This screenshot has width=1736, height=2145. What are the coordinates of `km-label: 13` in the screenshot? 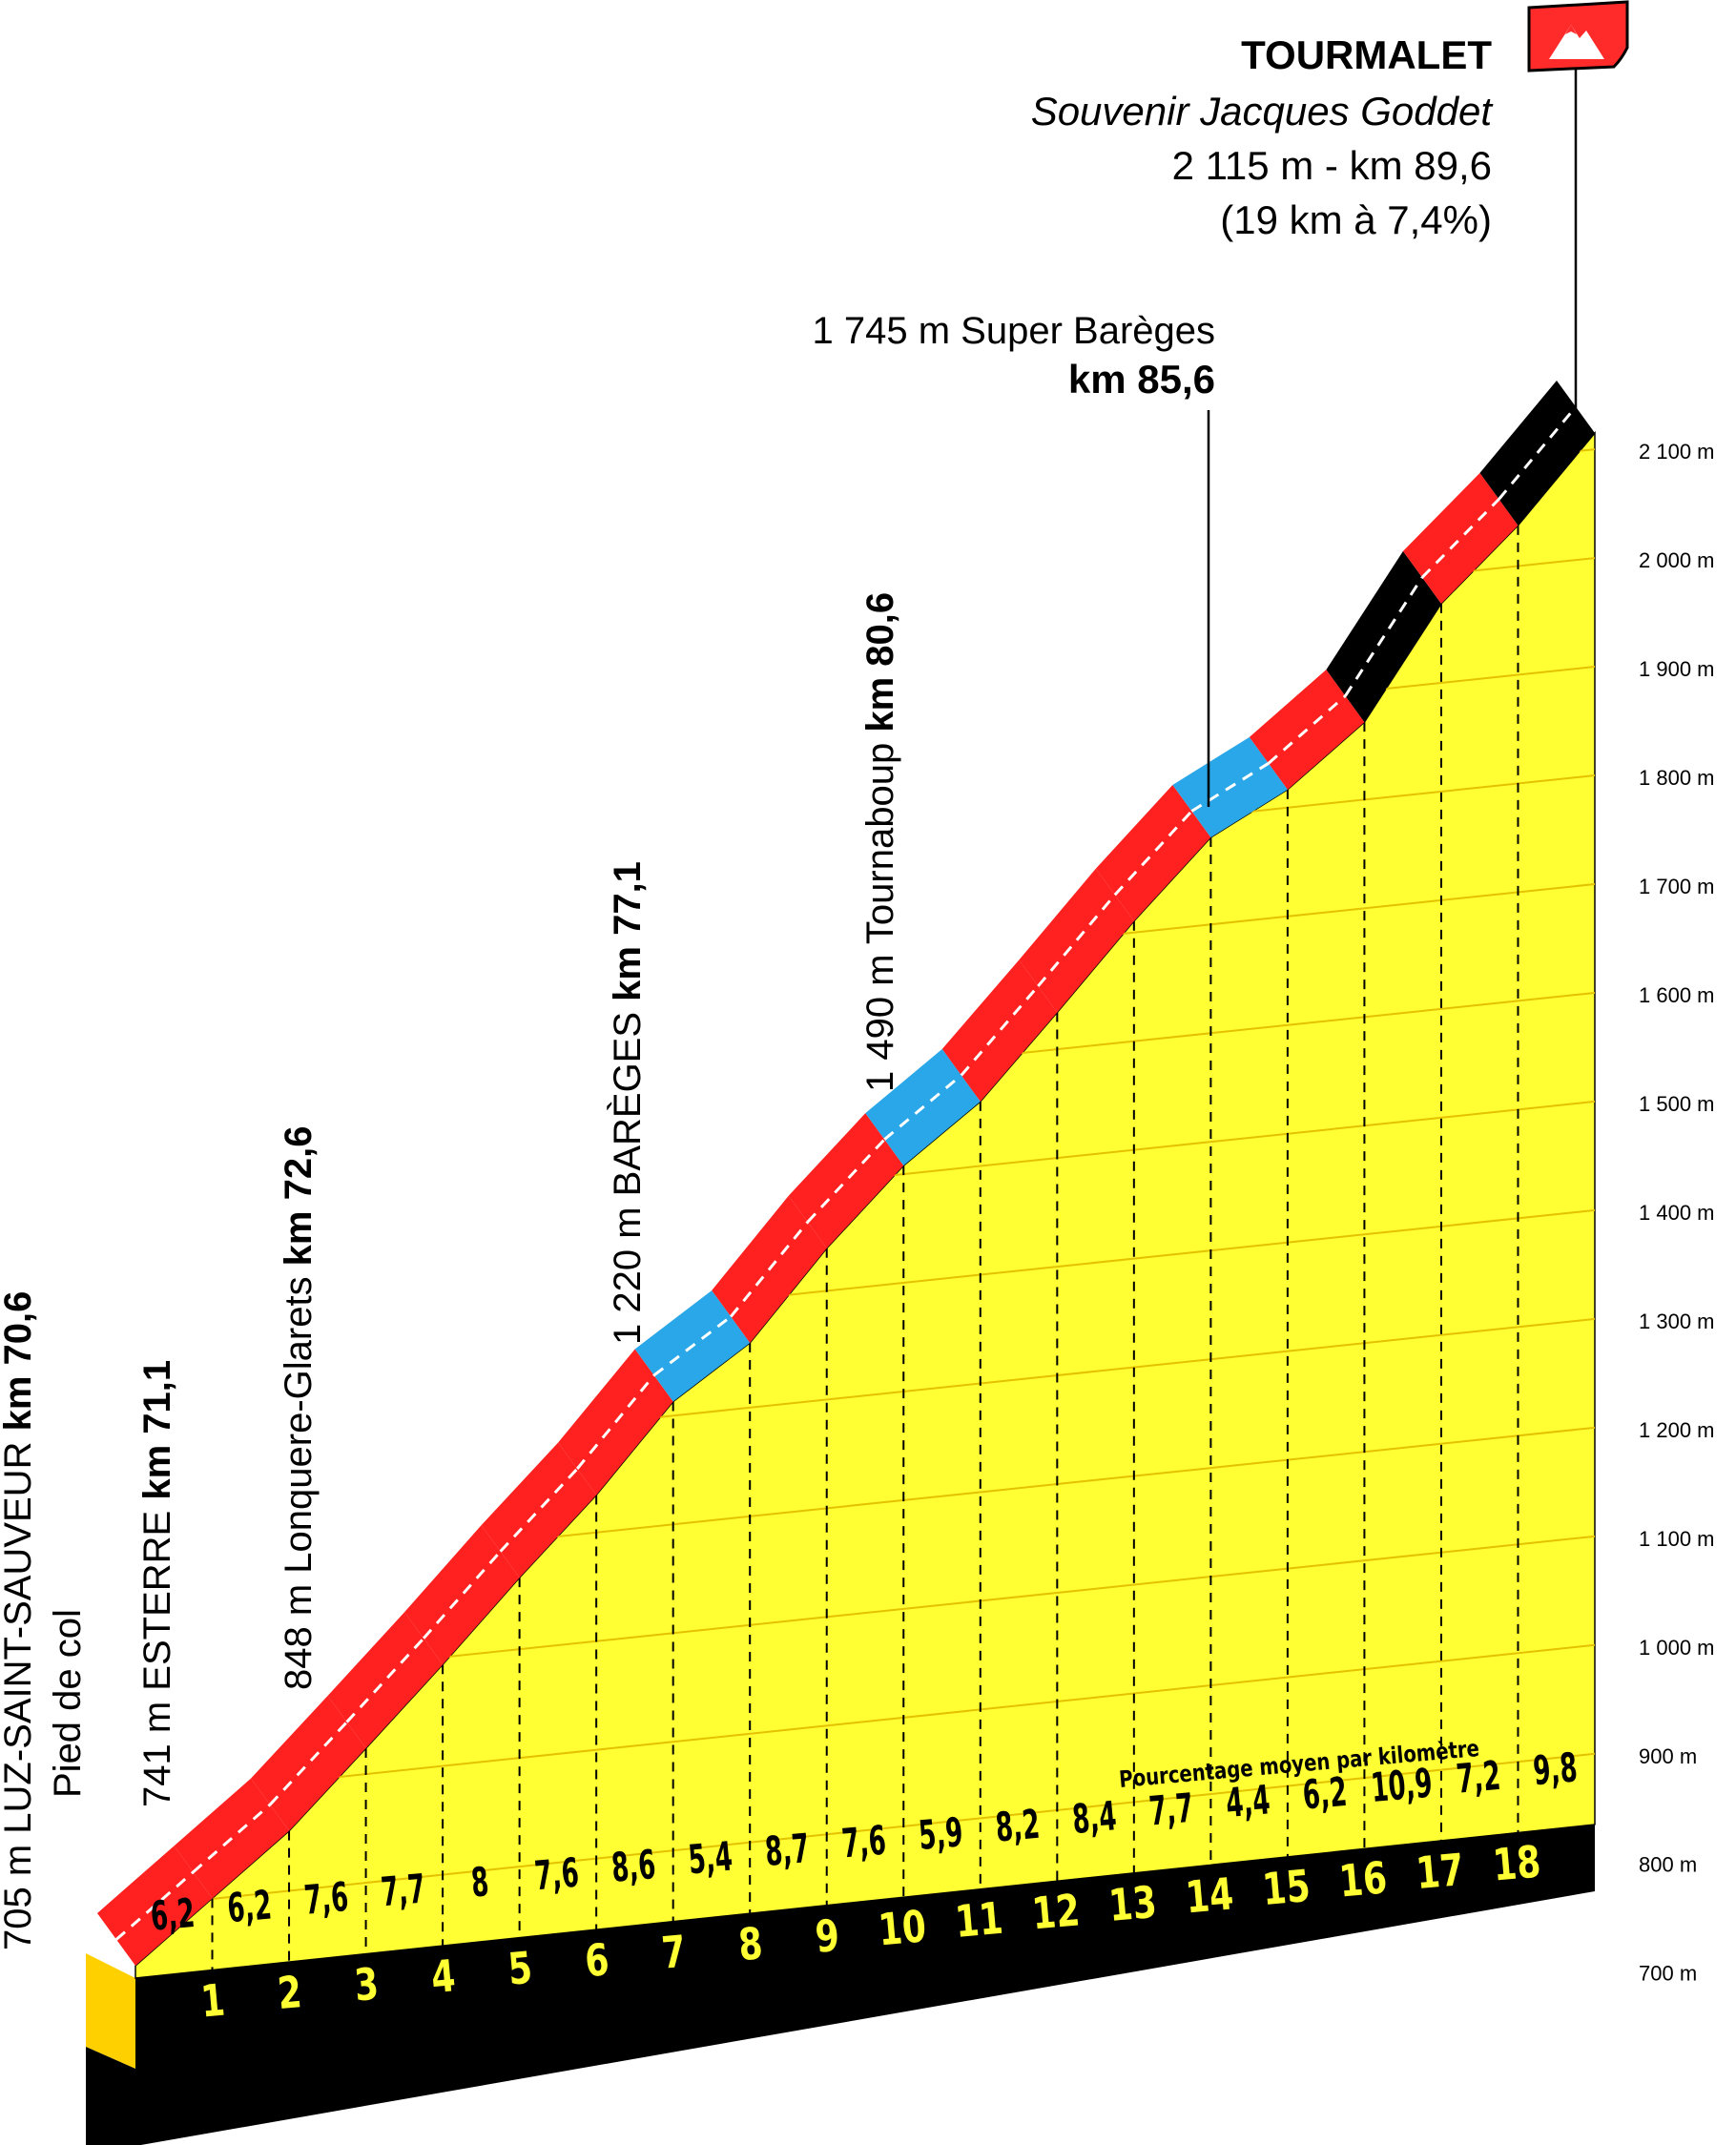 It's located at (1132, 1904).